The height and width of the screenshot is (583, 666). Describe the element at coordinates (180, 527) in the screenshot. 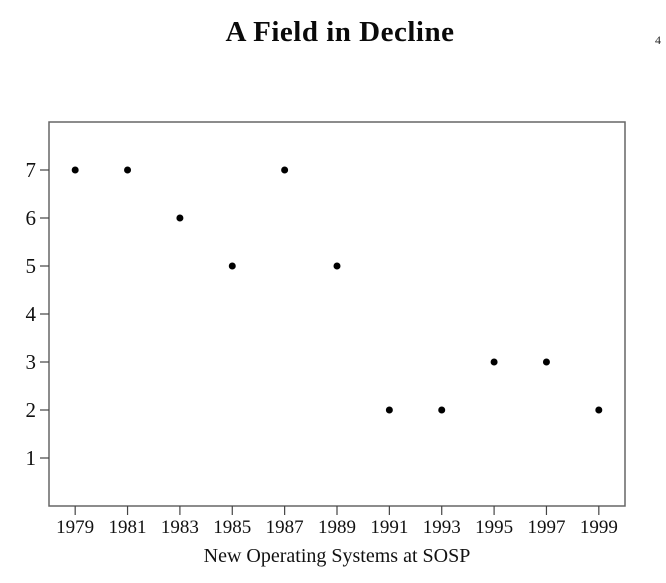

I see `x-tick-label: 1983` at that location.